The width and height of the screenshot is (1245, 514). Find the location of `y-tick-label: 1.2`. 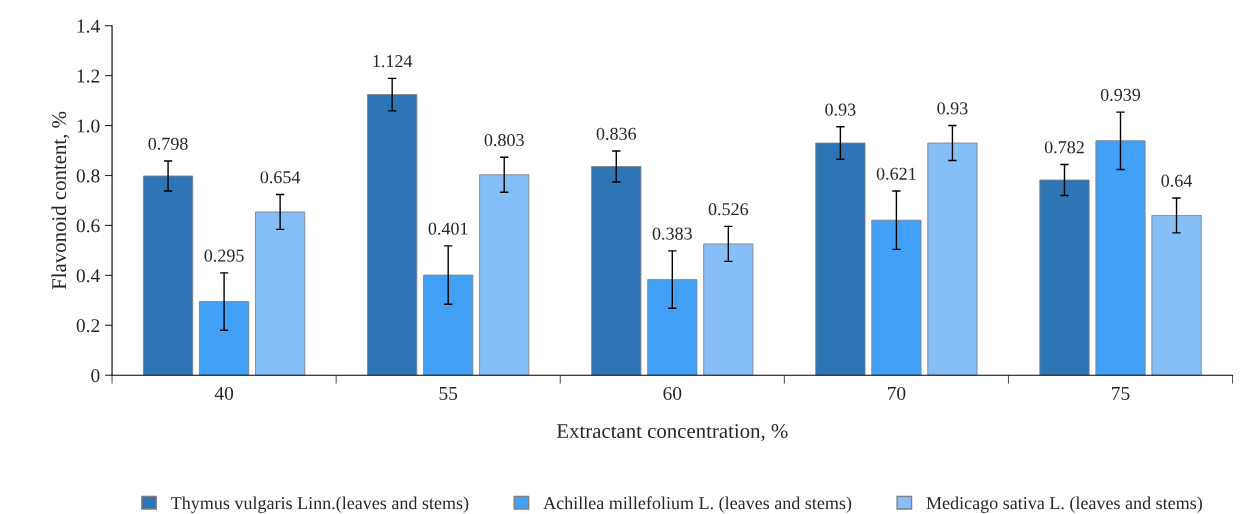

y-tick-label: 1.2 is located at coordinates (88, 76).